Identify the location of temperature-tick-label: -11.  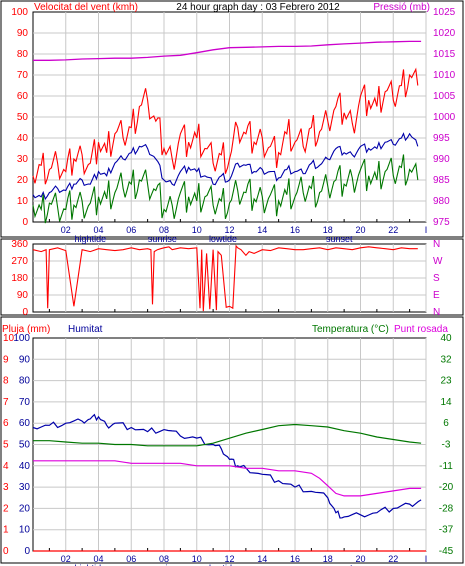
(446, 466).